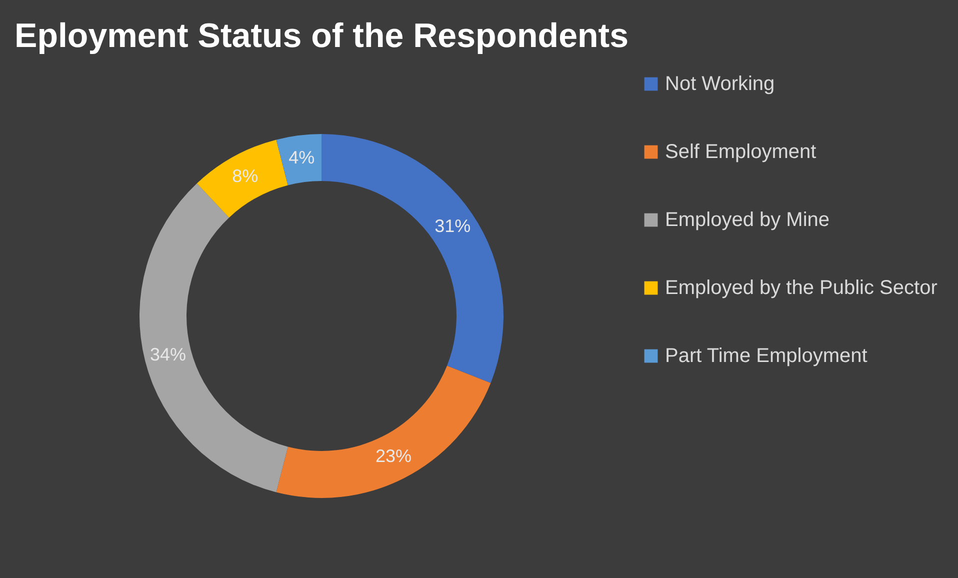  Describe the element at coordinates (452, 226) in the screenshot. I see `data-label: 31%` at that location.